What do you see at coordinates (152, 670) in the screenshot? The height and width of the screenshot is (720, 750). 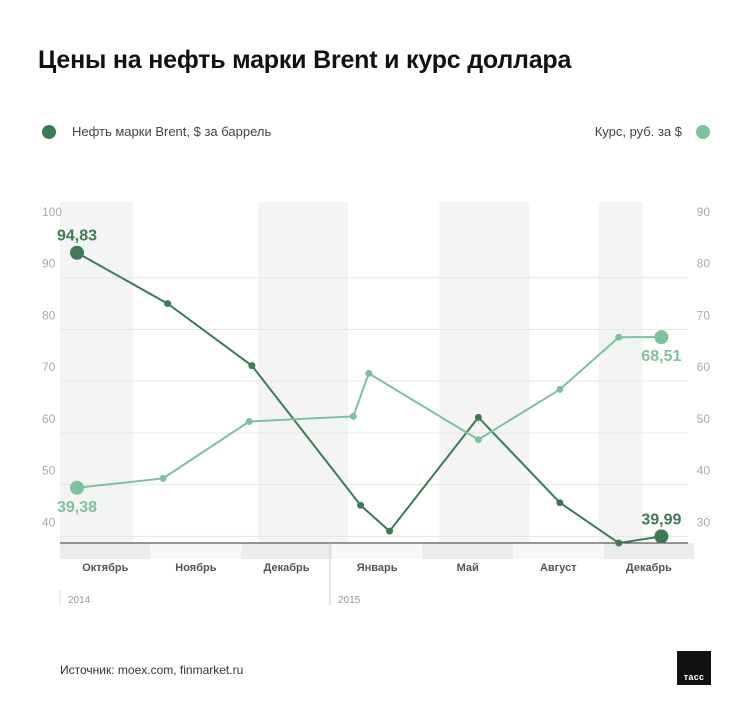 I see `source-note: Источник: moex.com, finmarket.ru` at bounding box center [152, 670].